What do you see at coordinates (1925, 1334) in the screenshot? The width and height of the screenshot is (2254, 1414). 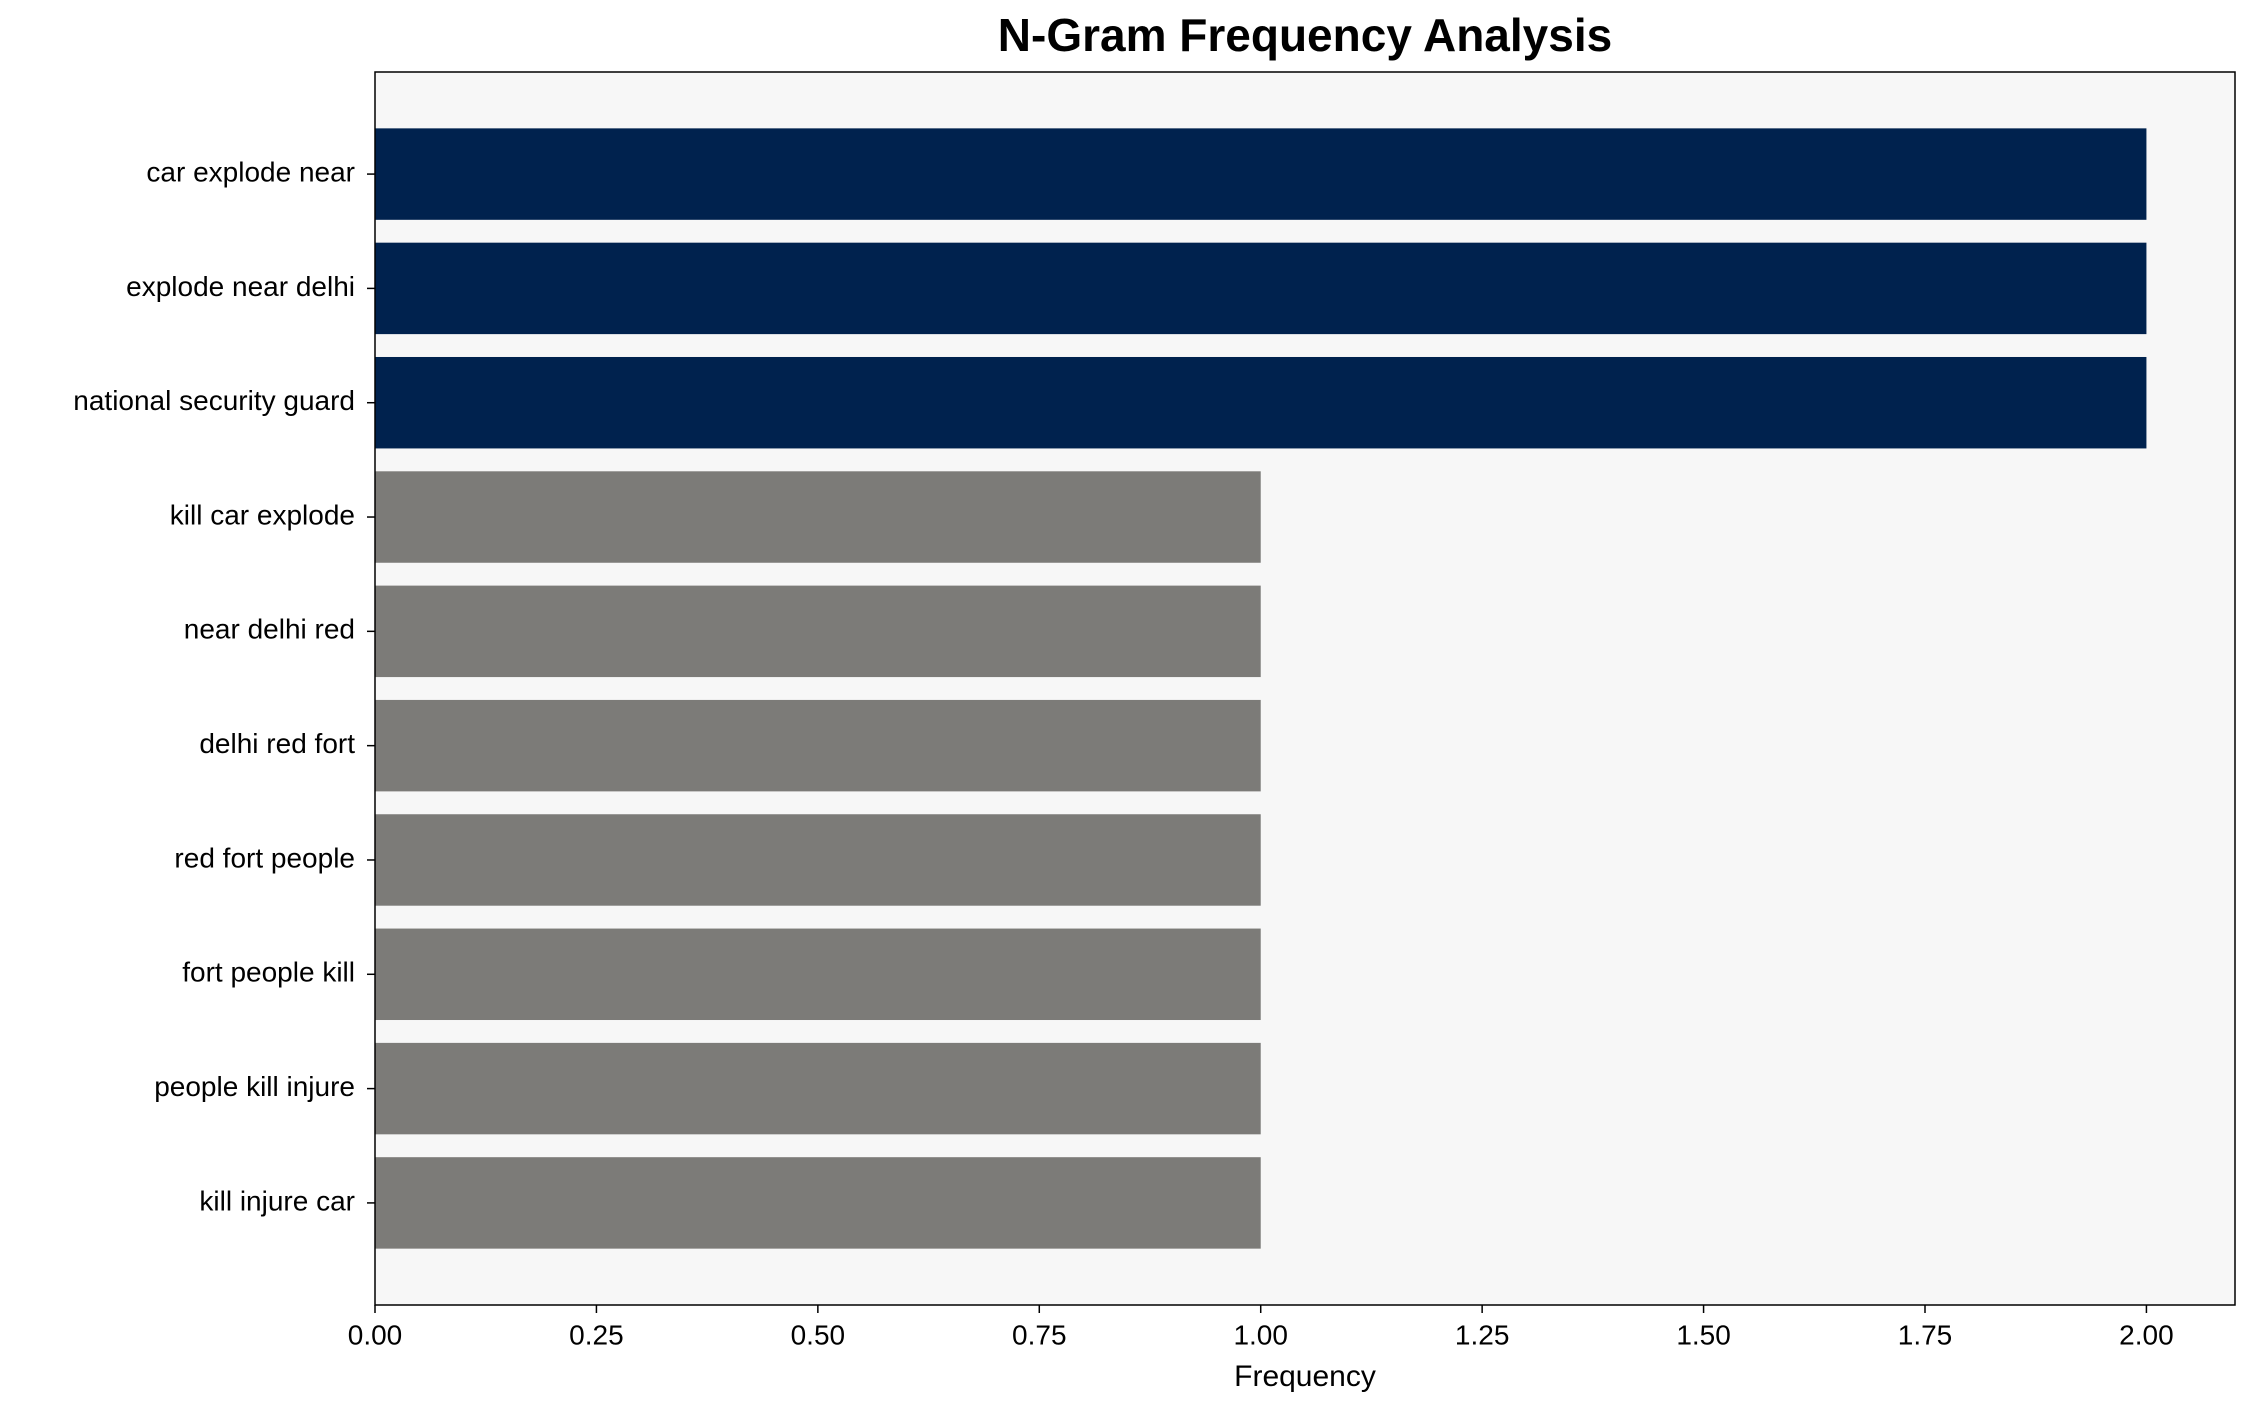 I see `x-tick-label: 1.75` at bounding box center [1925, 1334].